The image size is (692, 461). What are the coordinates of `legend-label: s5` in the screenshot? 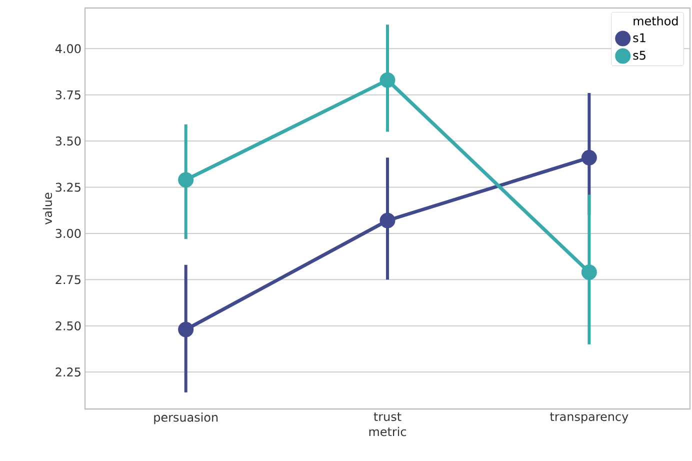 It's located at (639, 55).